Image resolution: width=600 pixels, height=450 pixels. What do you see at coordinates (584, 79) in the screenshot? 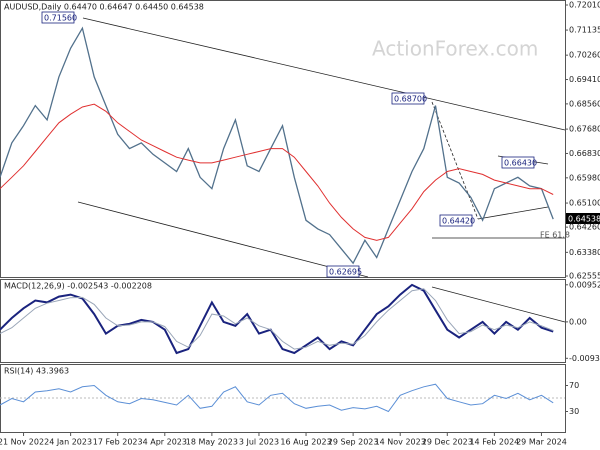
I see `y-tick-label: 0.69410` at bounding box center [584, 79].